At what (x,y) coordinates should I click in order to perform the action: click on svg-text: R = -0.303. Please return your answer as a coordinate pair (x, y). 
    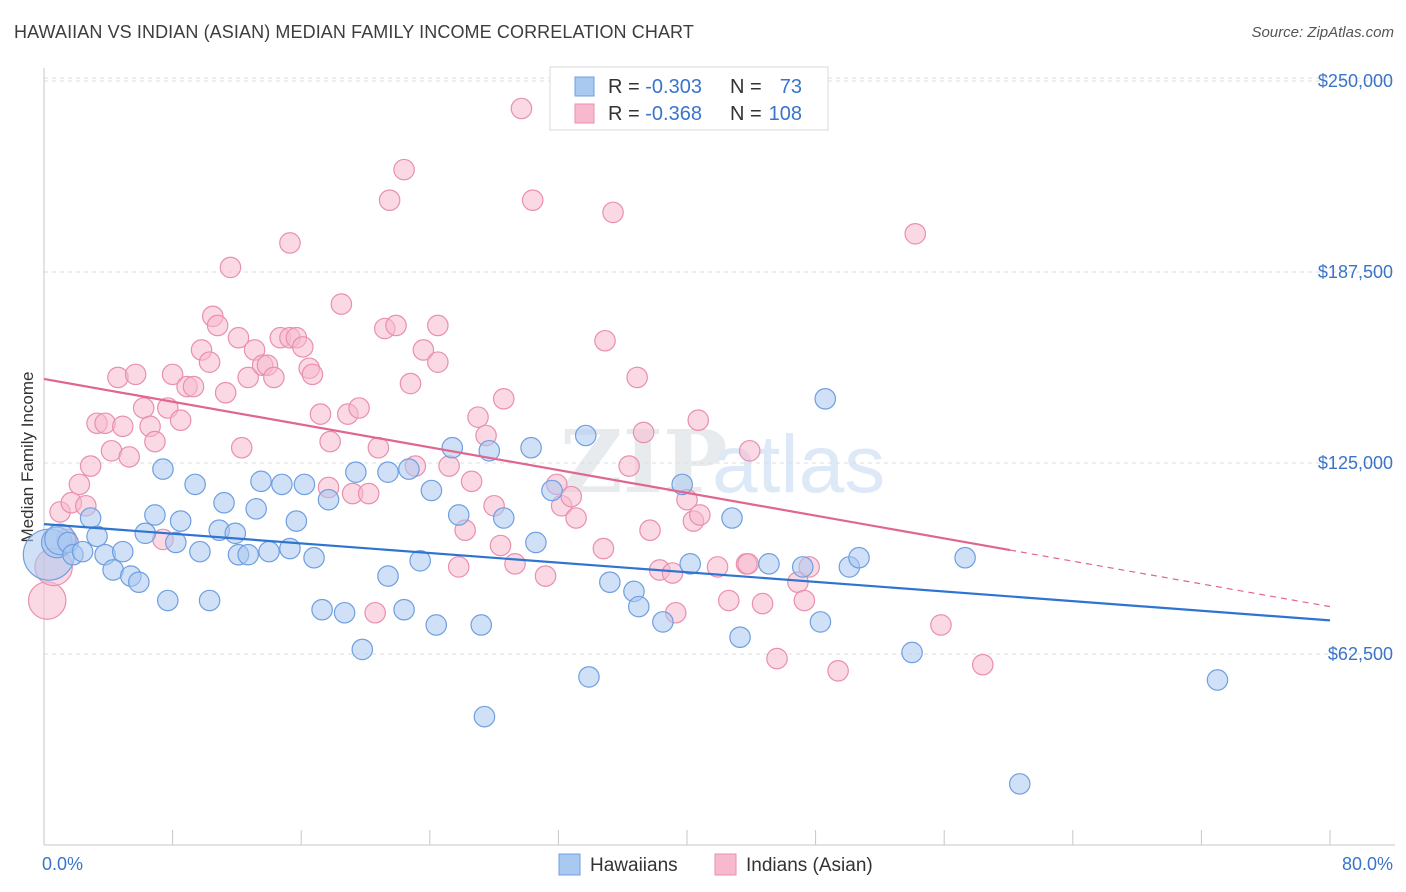
    Looking at the image, I should click on (655, 87).